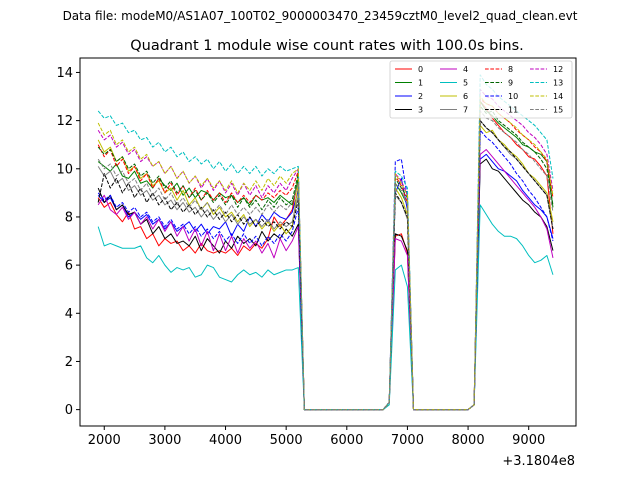 This screenshot has width=640, height=480. I want to click on x-tick-label: 3000, so click(164, 440).